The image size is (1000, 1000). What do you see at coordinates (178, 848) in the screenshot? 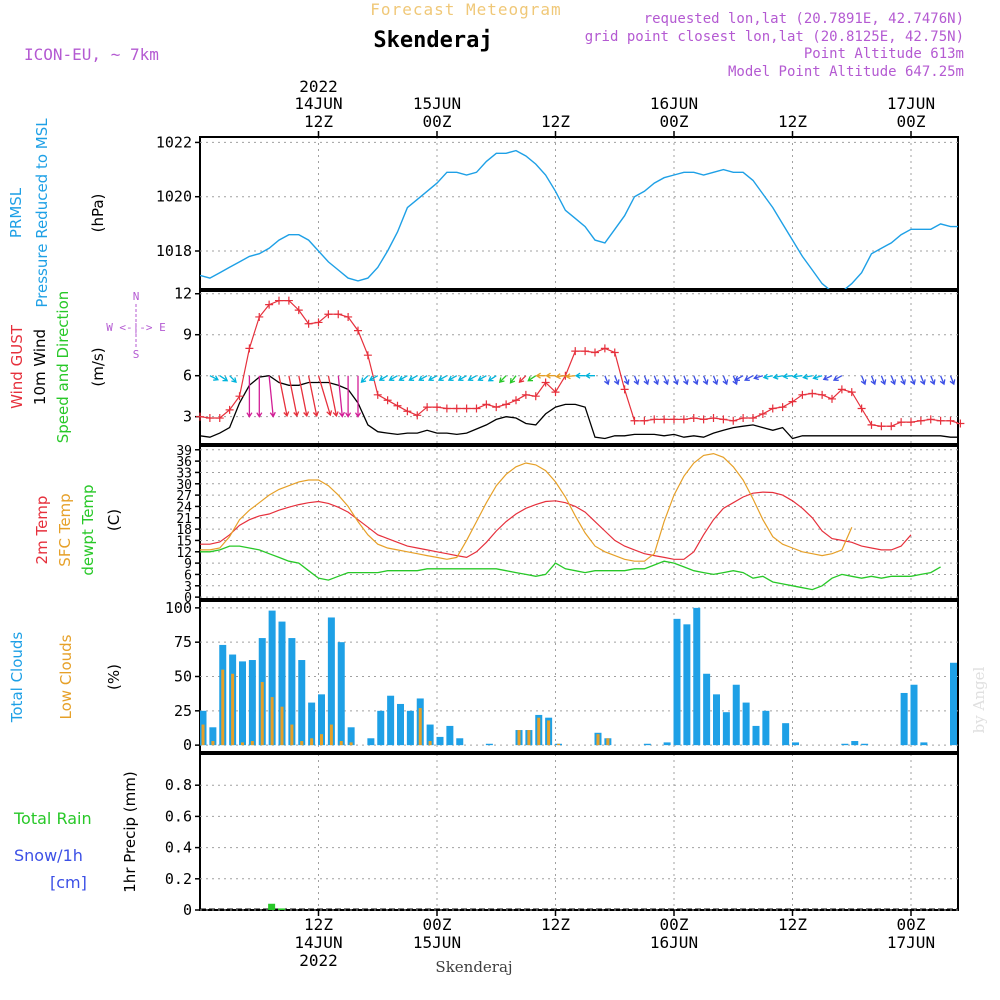
I see `y-tick-label: 0.4` at bounding box center [178, 848].